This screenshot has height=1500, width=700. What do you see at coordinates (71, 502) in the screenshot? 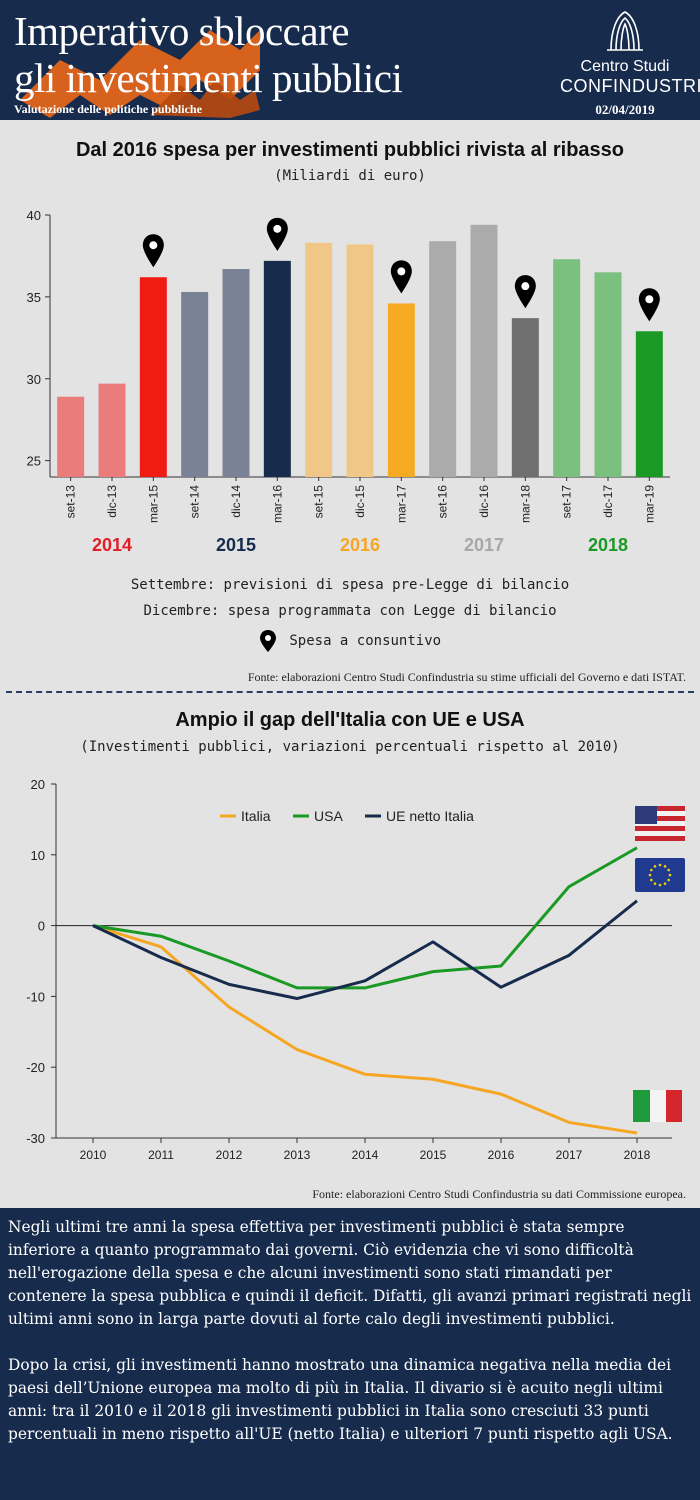
I see `x-tick-label: set-13` at bounding box center [71, 502].